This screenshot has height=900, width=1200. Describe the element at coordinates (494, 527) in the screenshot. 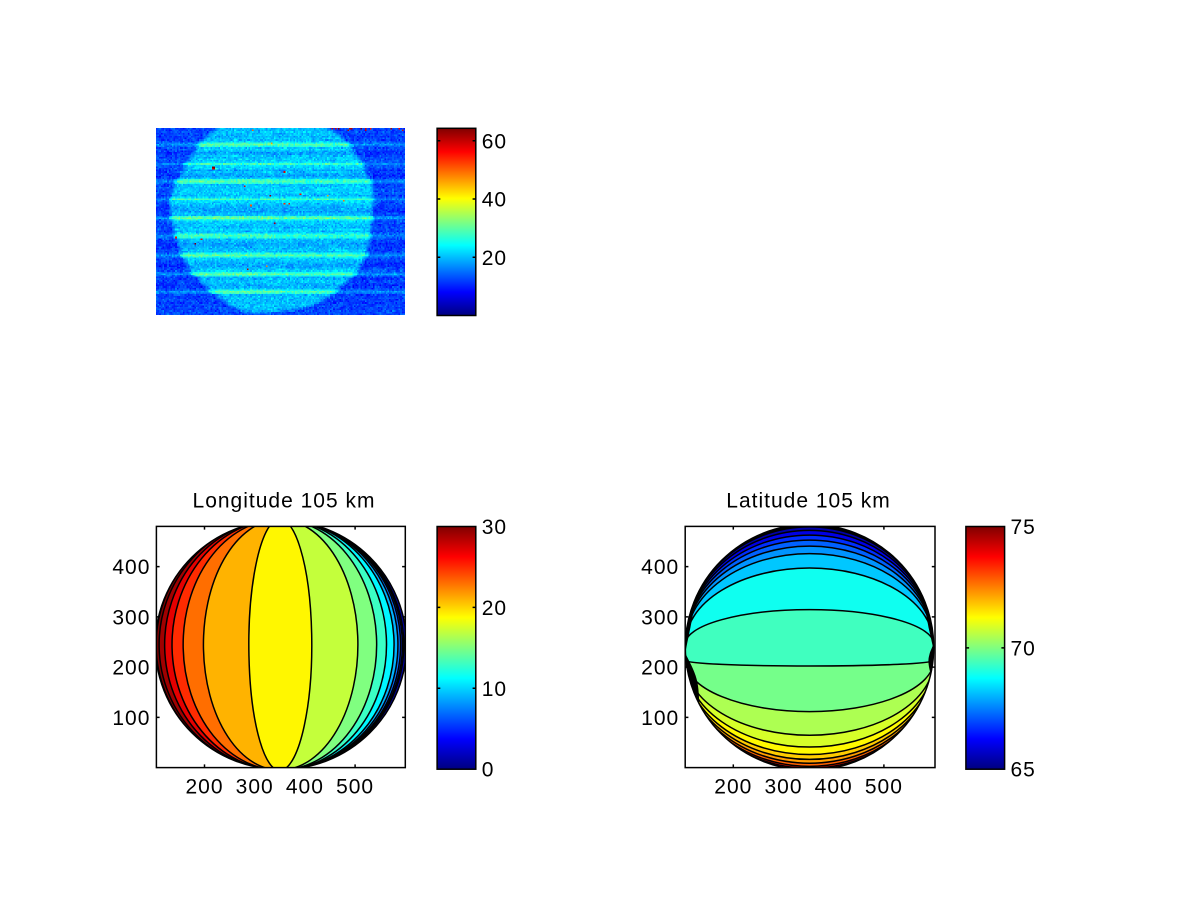

I see `svg-text: 30` at that location.